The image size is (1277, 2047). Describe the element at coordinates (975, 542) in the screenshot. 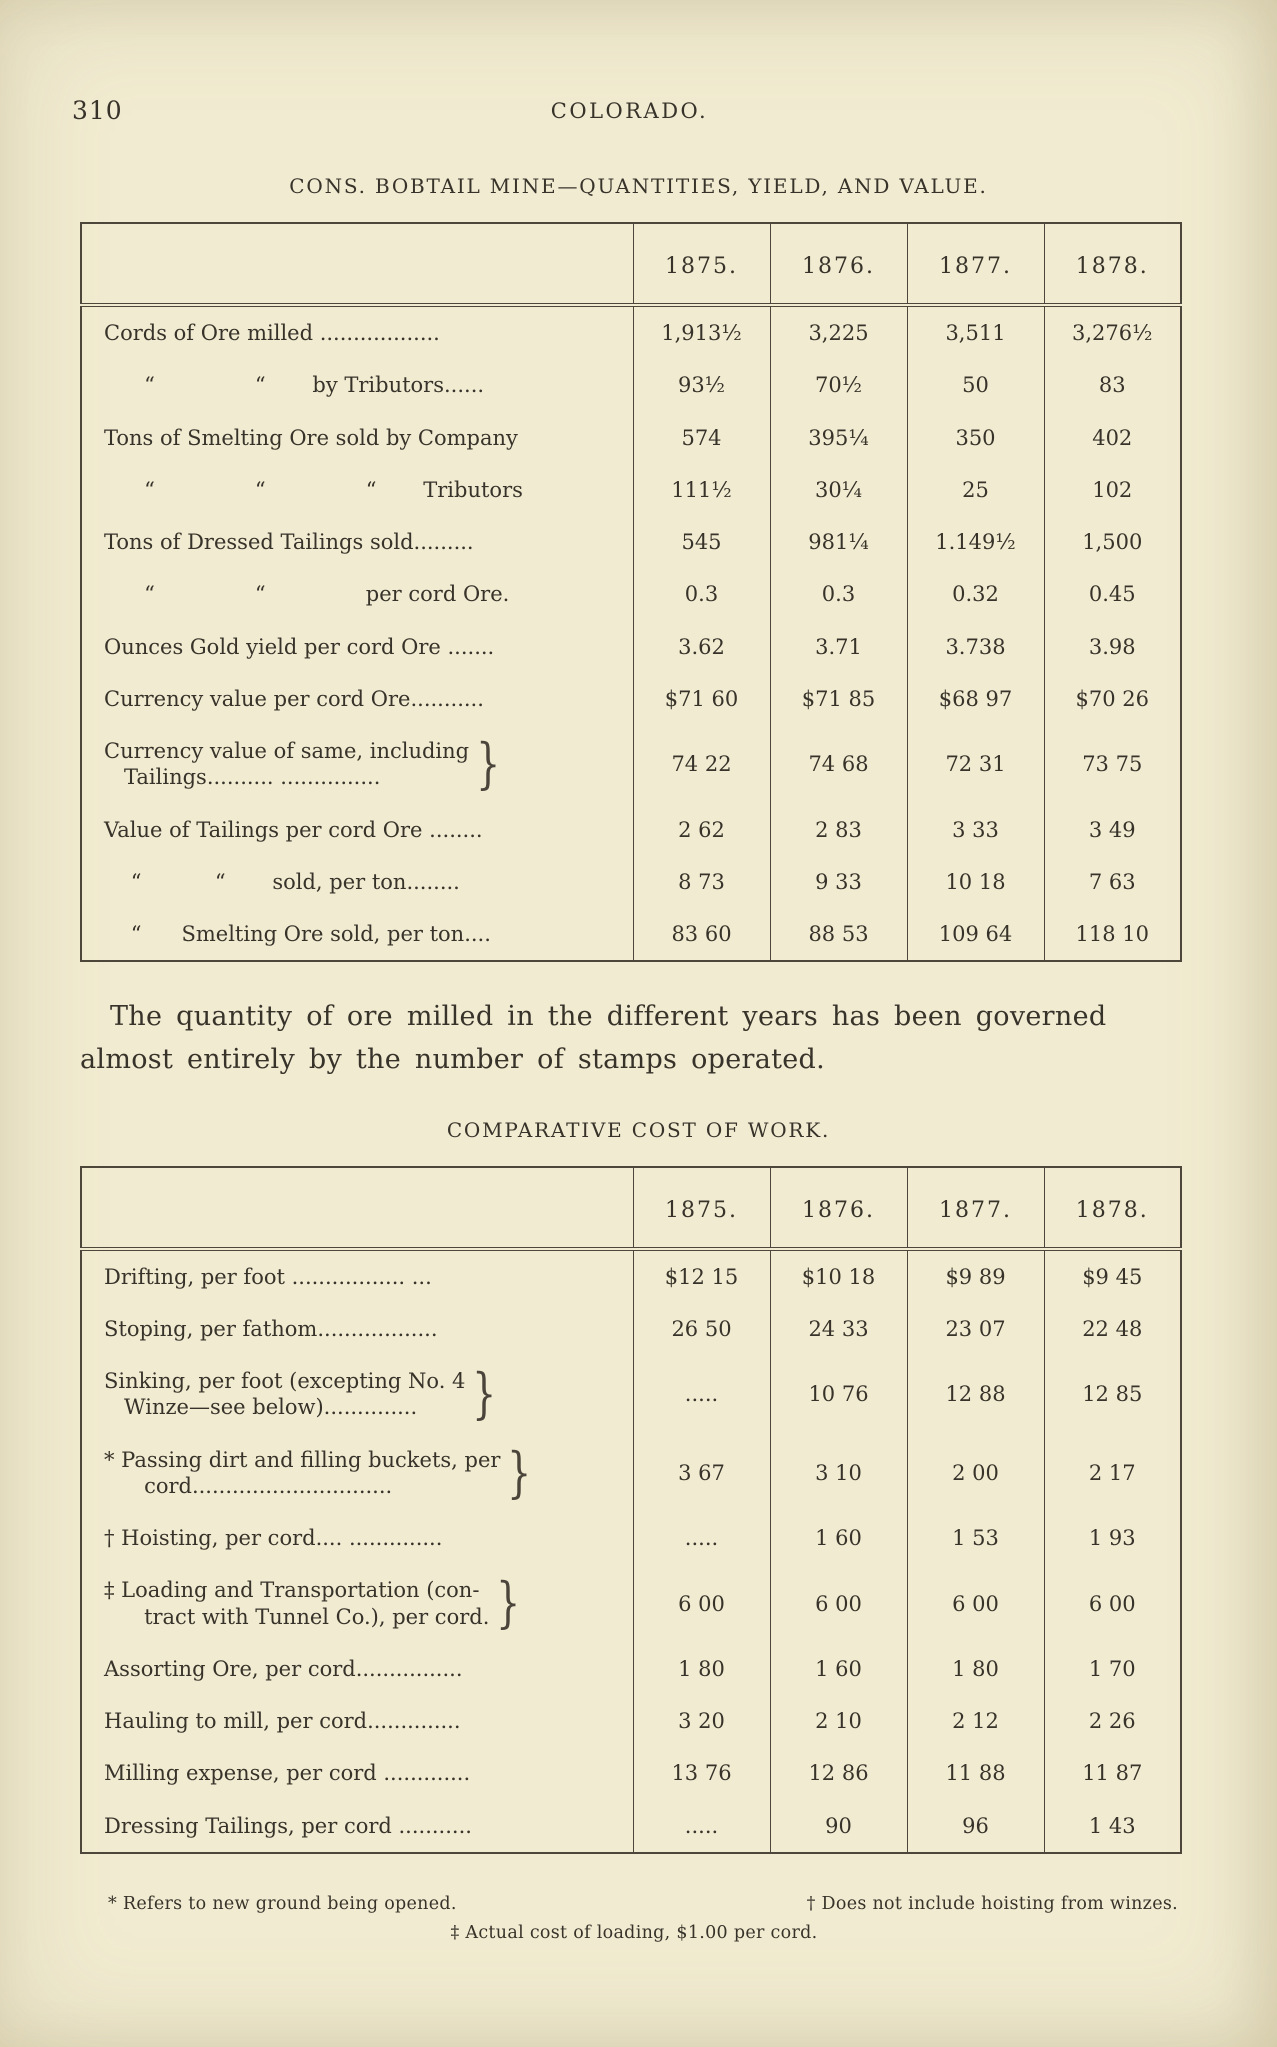

I see `value-cell: 1.149½` at that location.